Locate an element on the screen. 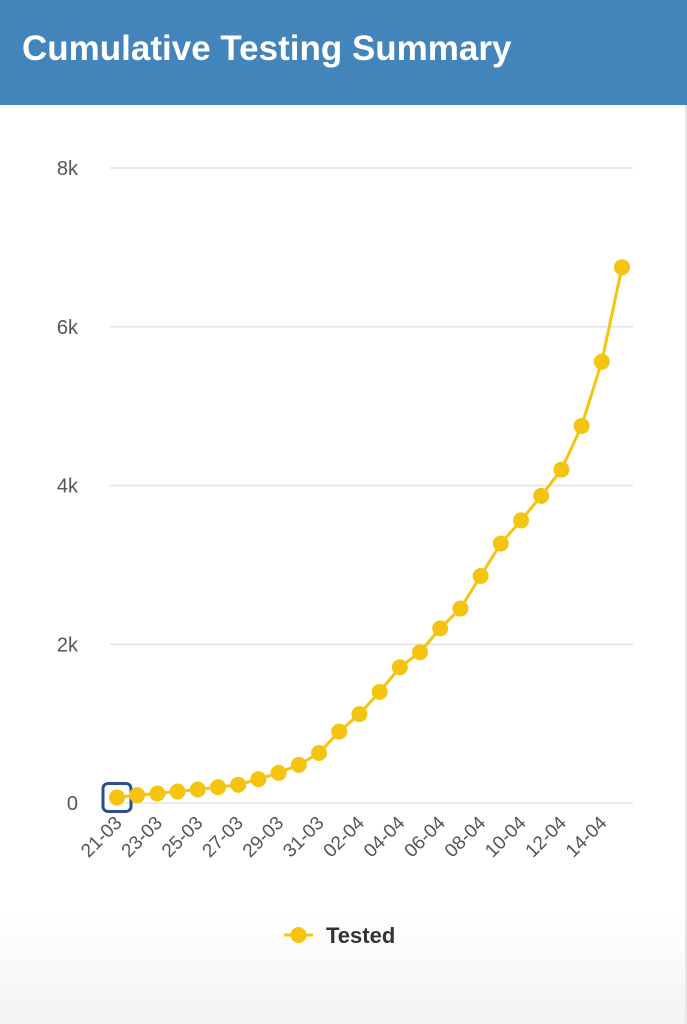 This screenshot has width=687, height=1024. x-tick-label: 04-04 is located at coordinates (385, 837).